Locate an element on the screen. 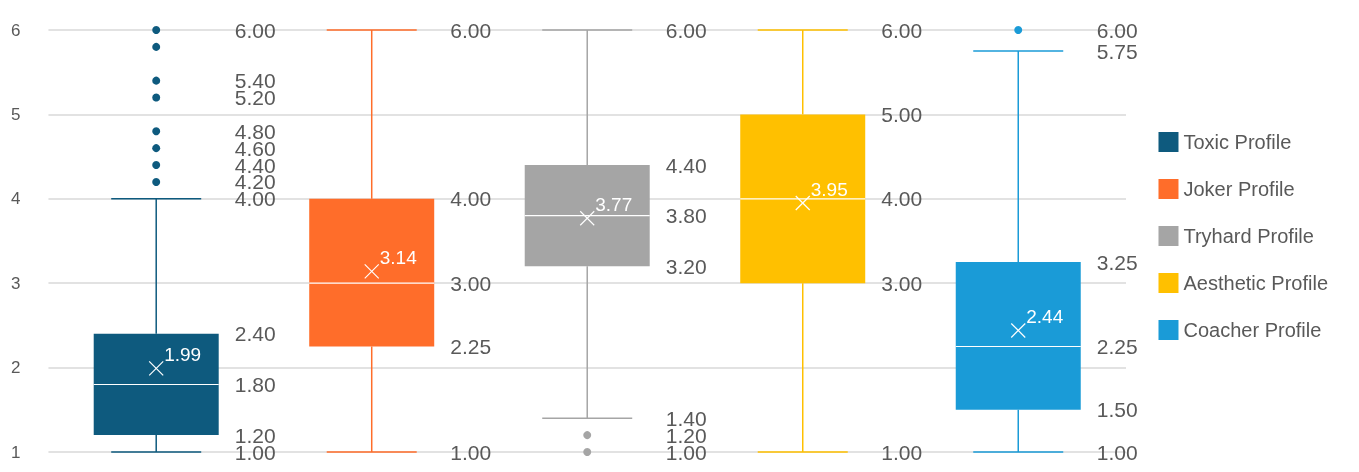  legend-label: Toxic Profile is located at coordinates (1237, 142).